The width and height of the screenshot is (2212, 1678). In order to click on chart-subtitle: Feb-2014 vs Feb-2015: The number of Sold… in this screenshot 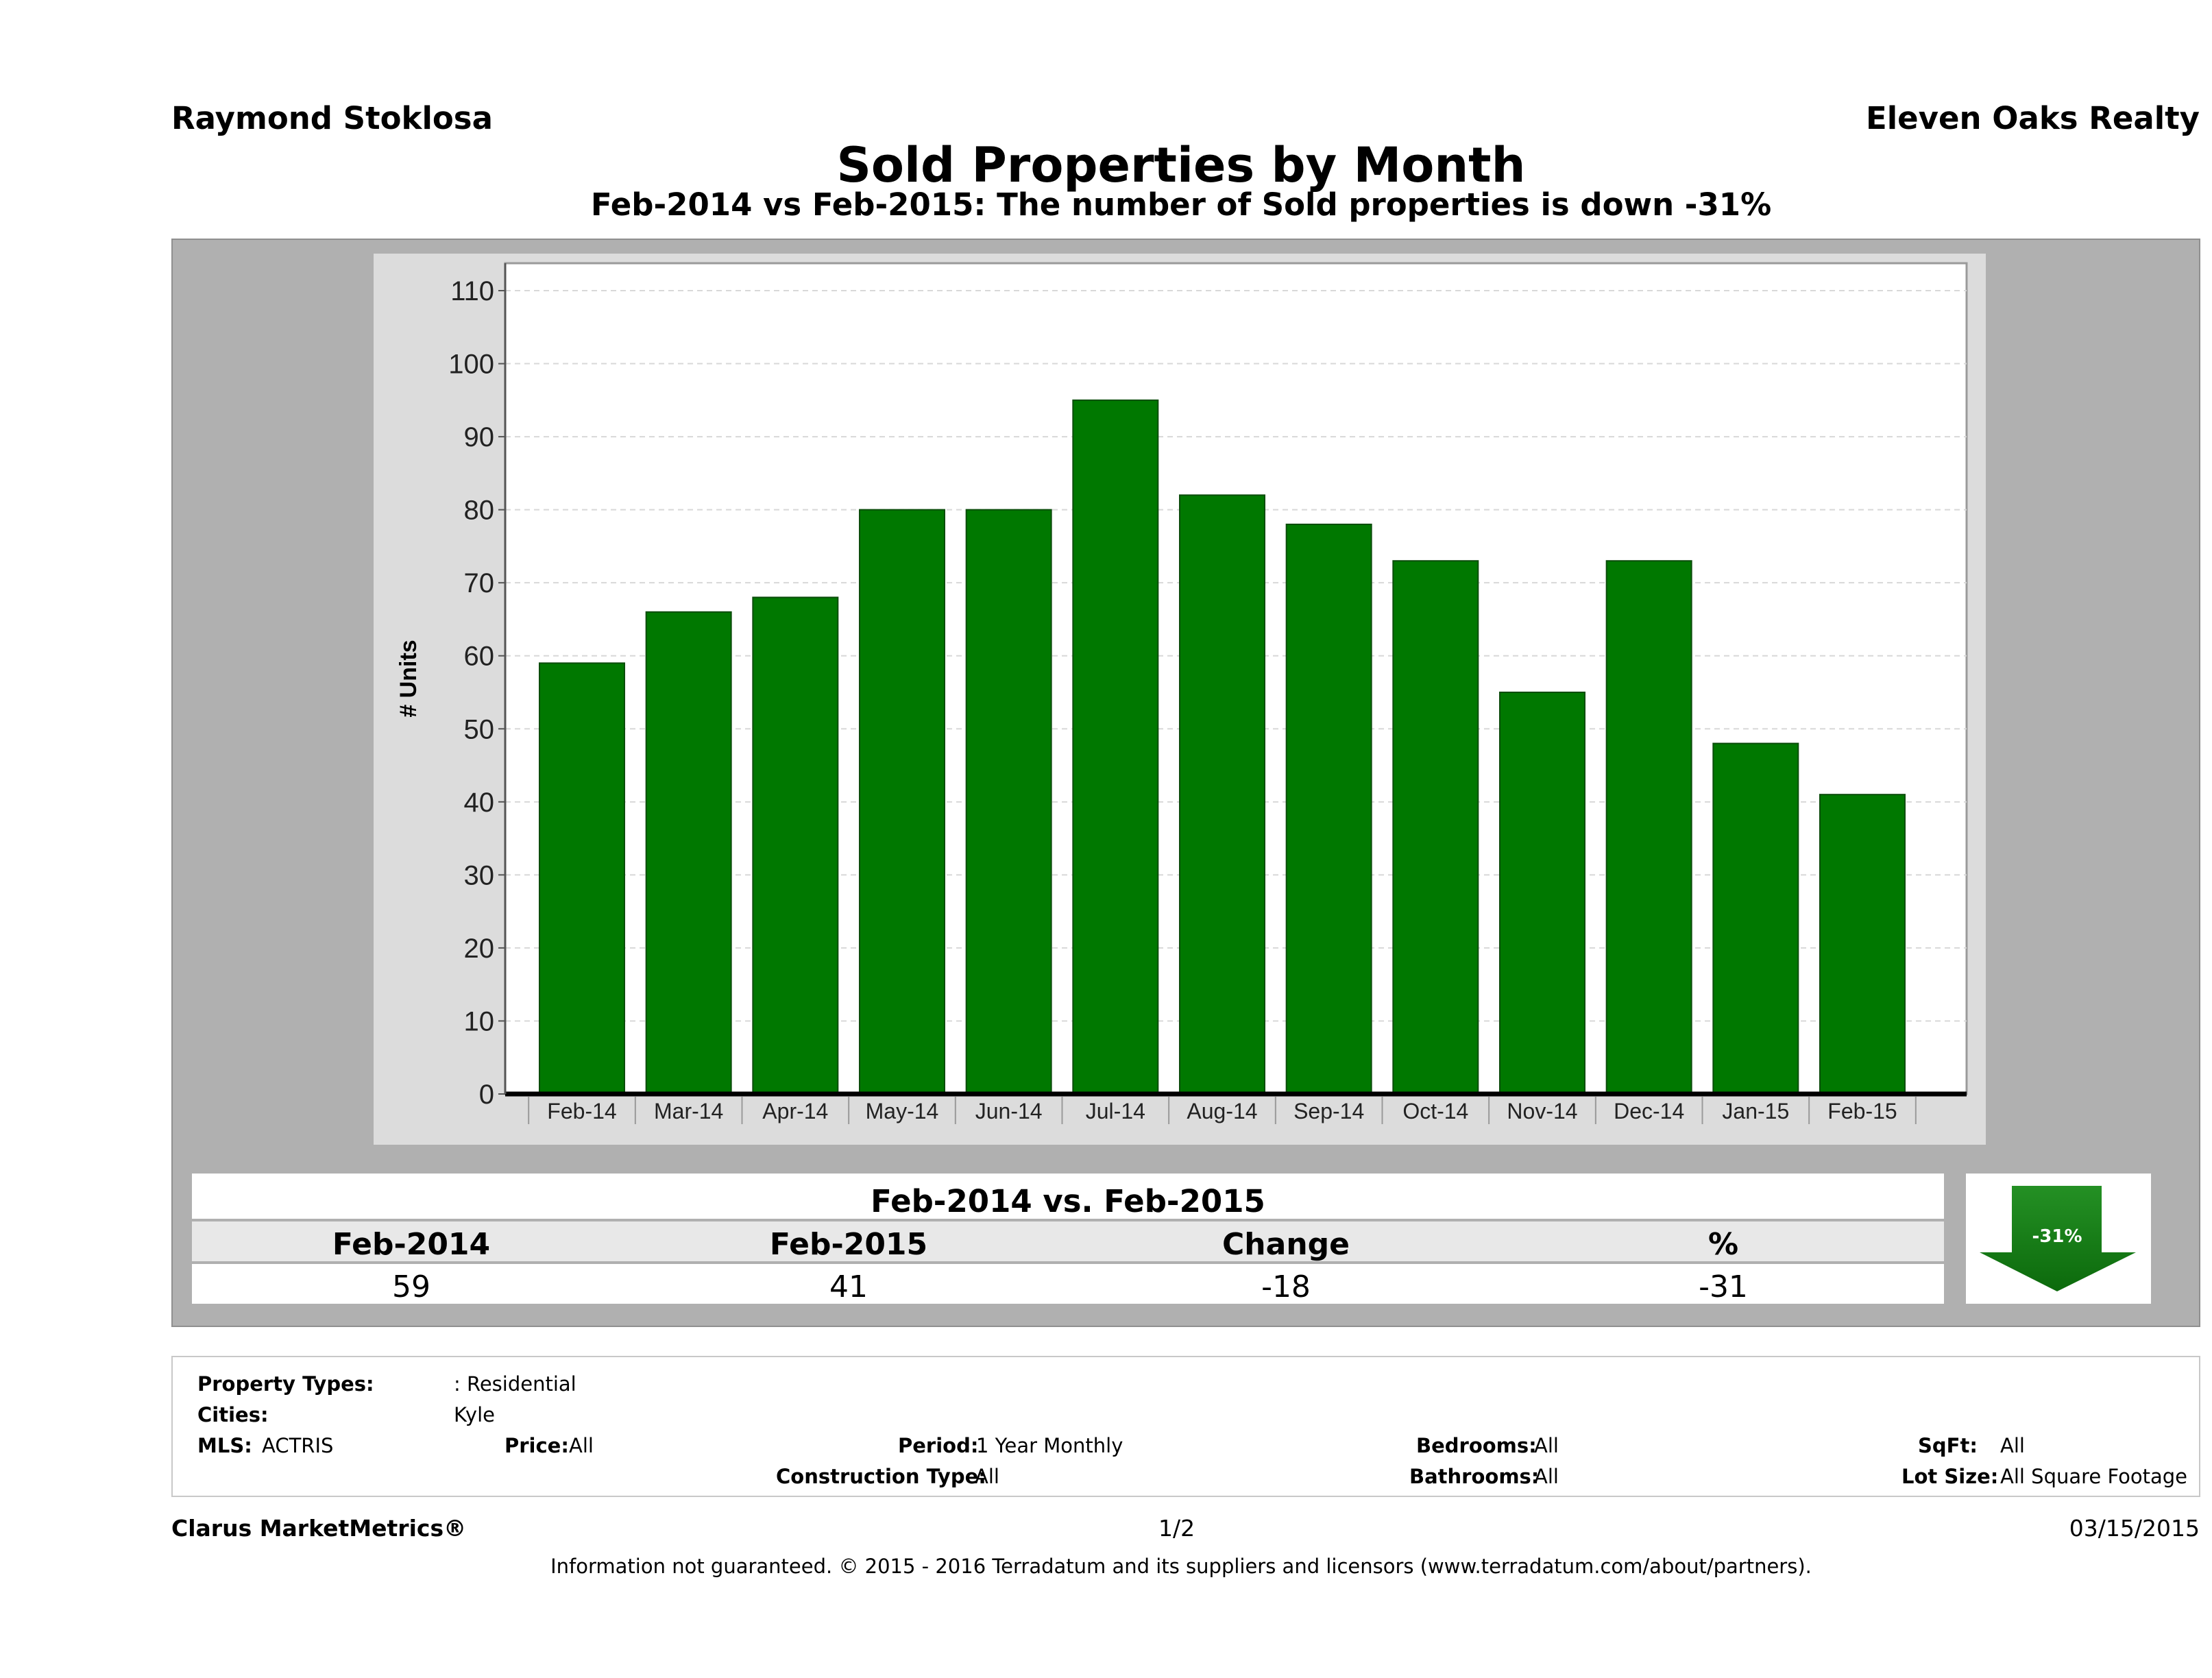, I will do `click(1181, 204)`.